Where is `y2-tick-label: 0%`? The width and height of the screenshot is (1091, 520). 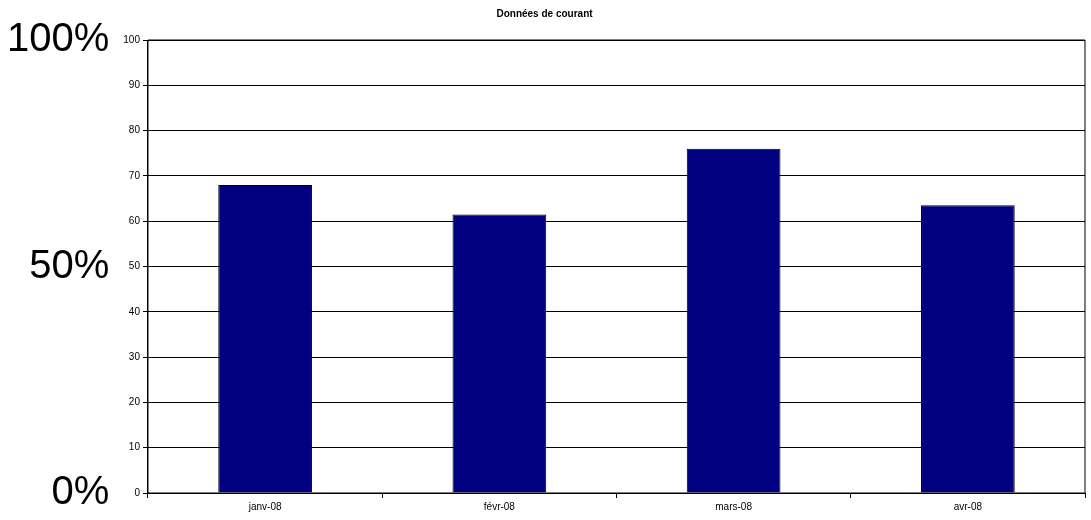
y2-tick-label: 0% is located at coordinates (80, 490).